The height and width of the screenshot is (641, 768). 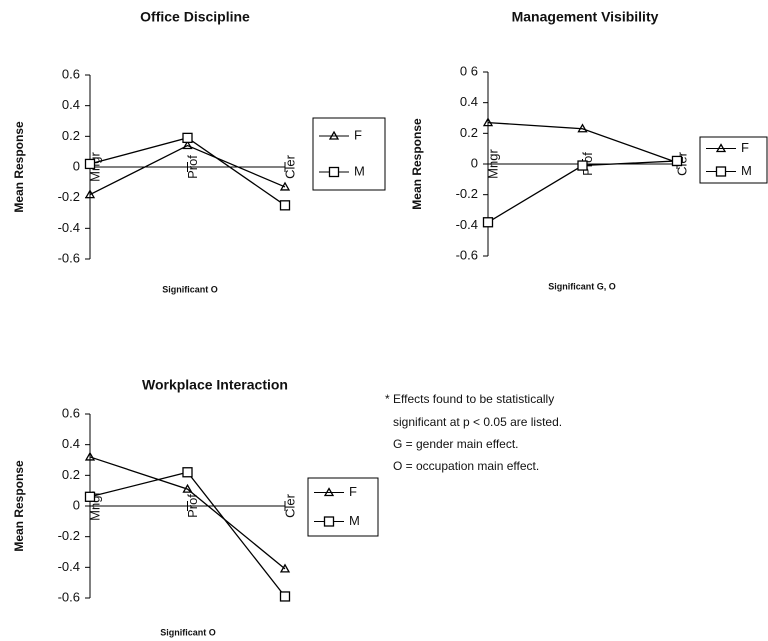 What do you see at coordinates (492, 164) in the screenshot?
I see `x-tick-label: Mngr` at bounding box center [492, 164].